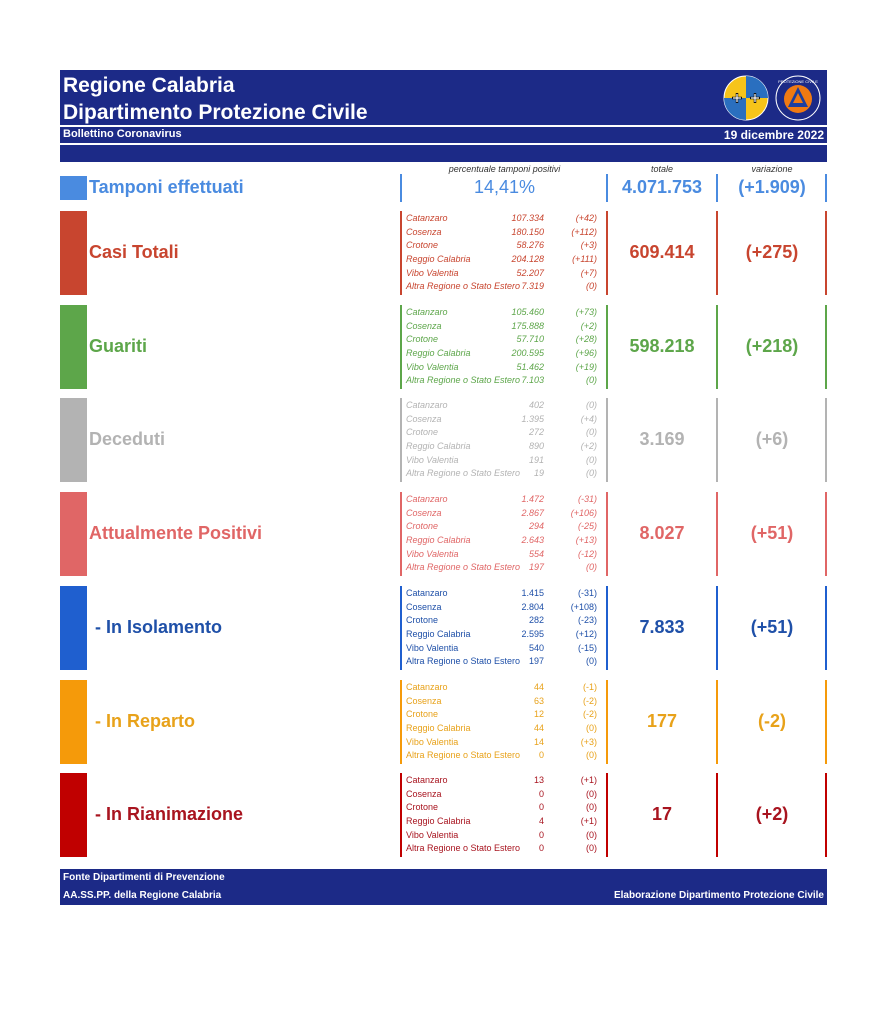  I want to click on province-row: Cosenza 63 (-2), so click(504, 702).